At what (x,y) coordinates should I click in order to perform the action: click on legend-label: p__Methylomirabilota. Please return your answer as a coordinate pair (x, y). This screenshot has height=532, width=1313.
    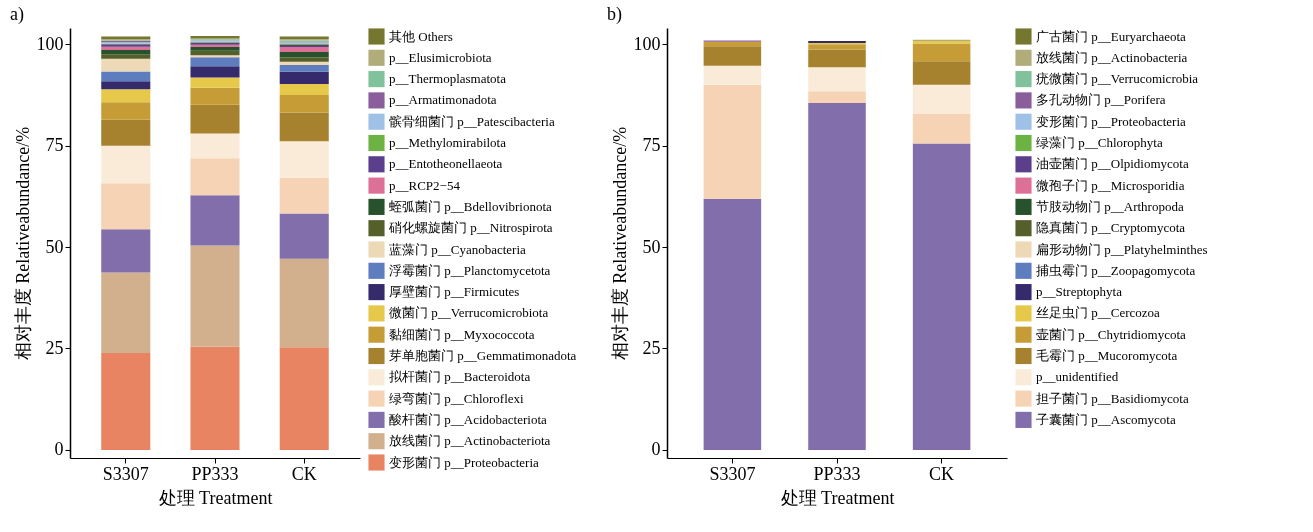
    Looking at the image, I should click on (448, 142).